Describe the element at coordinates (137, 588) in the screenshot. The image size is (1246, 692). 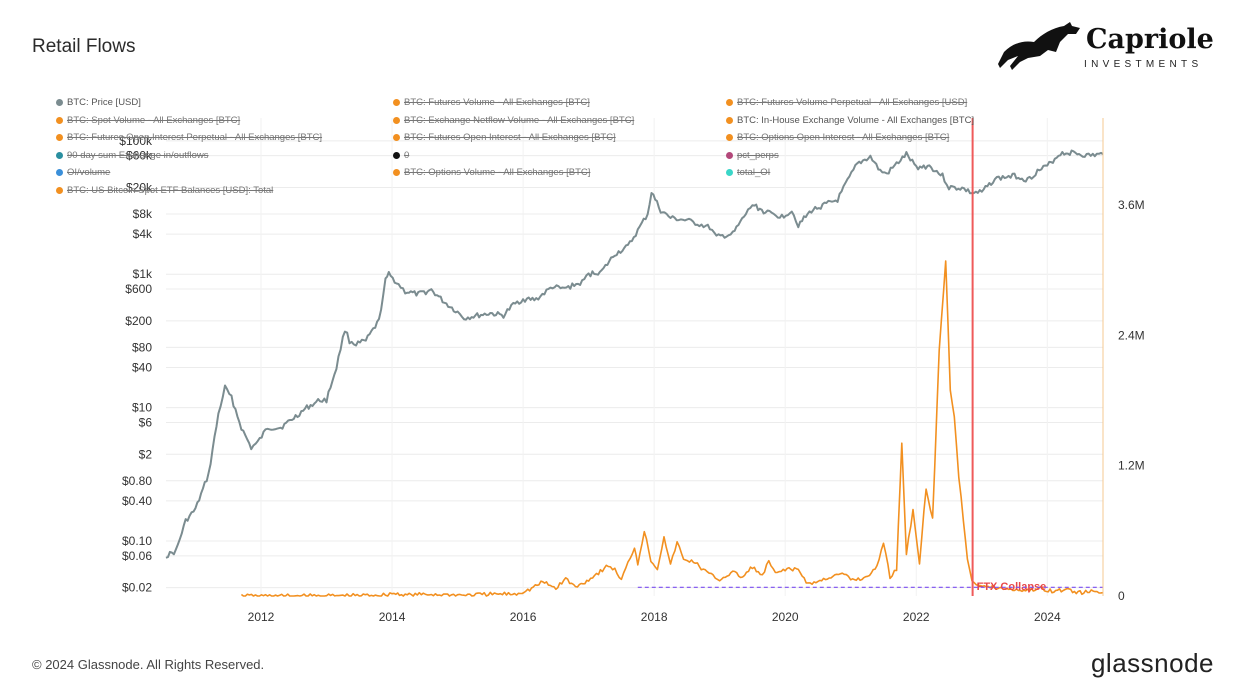
I see `y-left-tick-label: $0.02` at that location.